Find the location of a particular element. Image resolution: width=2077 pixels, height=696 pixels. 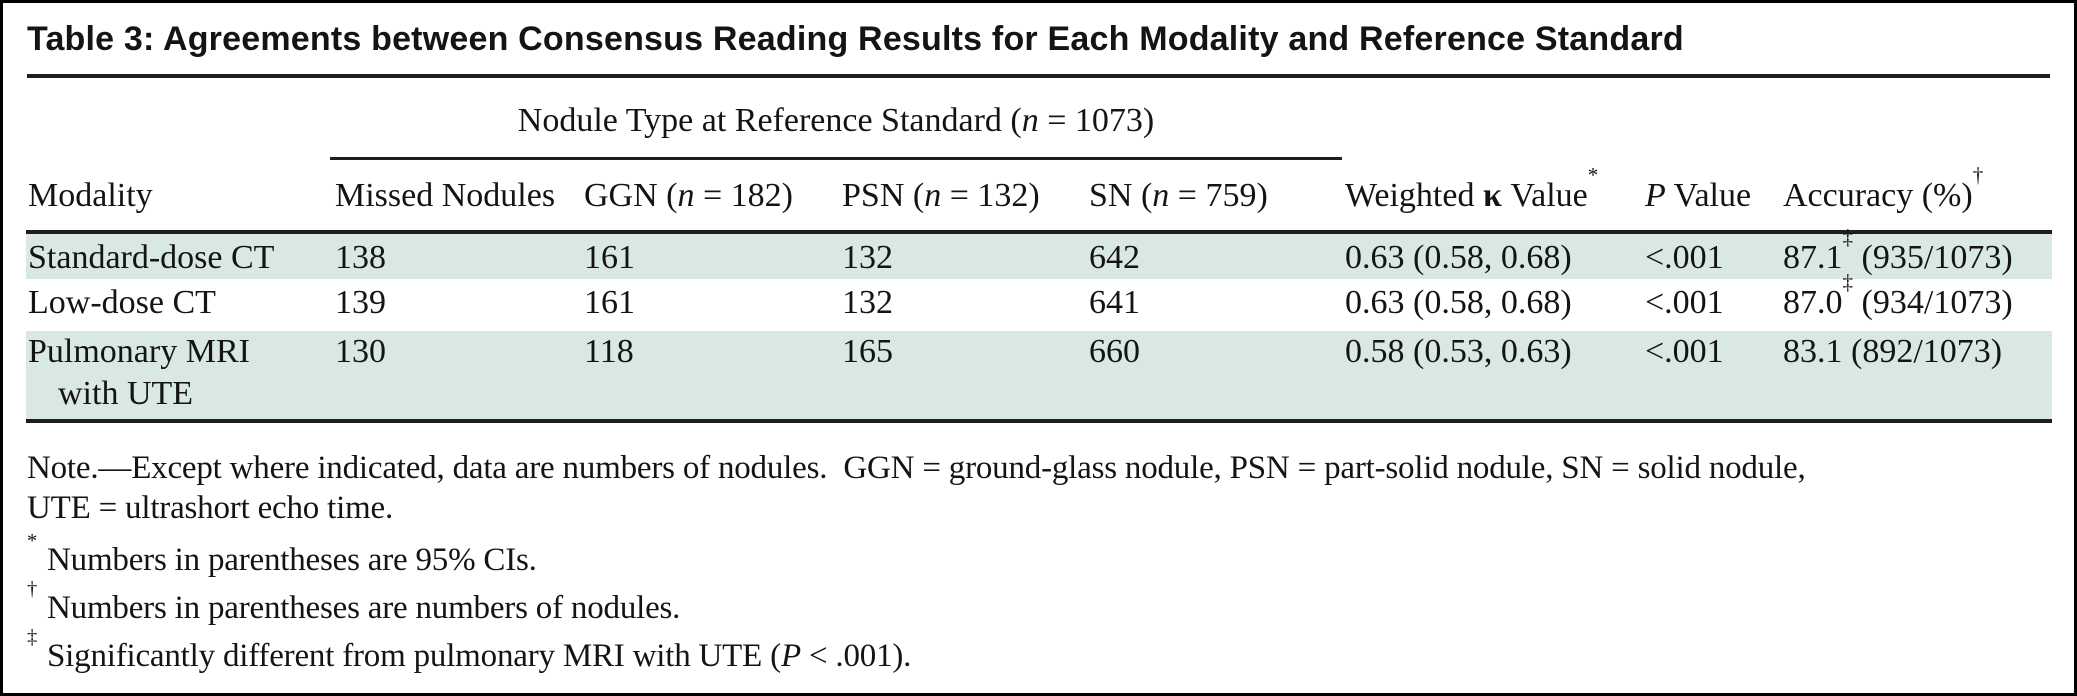

spanner-text-suffix: = 1073) is located at coordinates (1096, 120).